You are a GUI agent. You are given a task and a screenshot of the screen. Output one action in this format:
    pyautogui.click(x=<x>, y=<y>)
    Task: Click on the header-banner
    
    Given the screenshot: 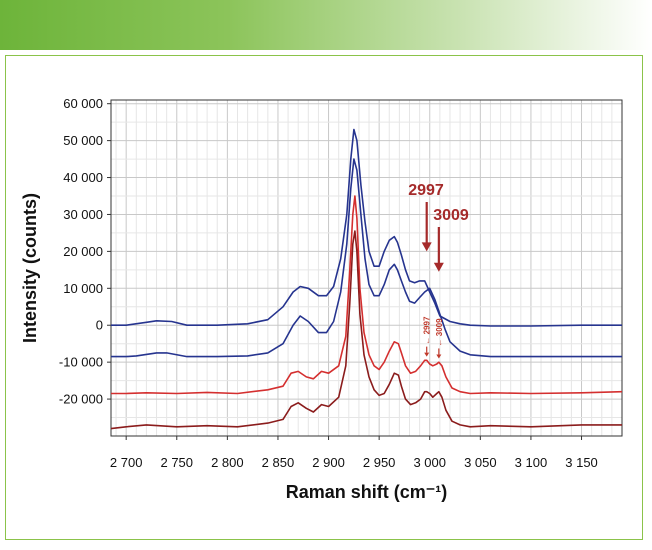 What is the action you would take?
    pyautogui.click(x=326, y=25)
    